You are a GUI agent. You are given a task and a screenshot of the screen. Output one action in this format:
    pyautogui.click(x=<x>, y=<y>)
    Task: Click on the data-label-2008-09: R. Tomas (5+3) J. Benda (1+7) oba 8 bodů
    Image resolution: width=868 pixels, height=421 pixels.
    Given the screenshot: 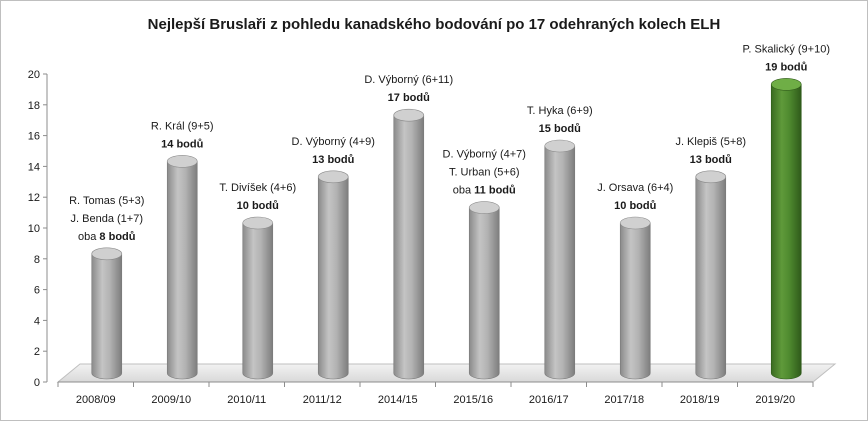 What is the action you would take?
    pyautogui.click(x=106, y=219)
    